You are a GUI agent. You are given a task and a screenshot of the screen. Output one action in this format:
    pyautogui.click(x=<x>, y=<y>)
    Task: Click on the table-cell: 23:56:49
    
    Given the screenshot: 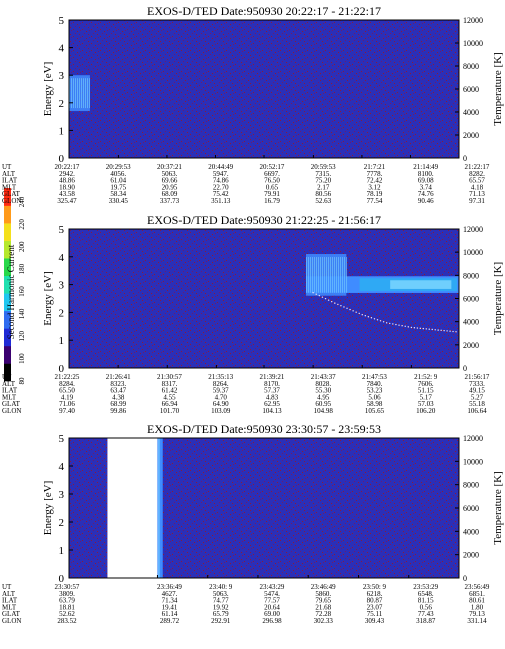 What is the action you would take?
    pyautogui.click(x=477, y=587)
    